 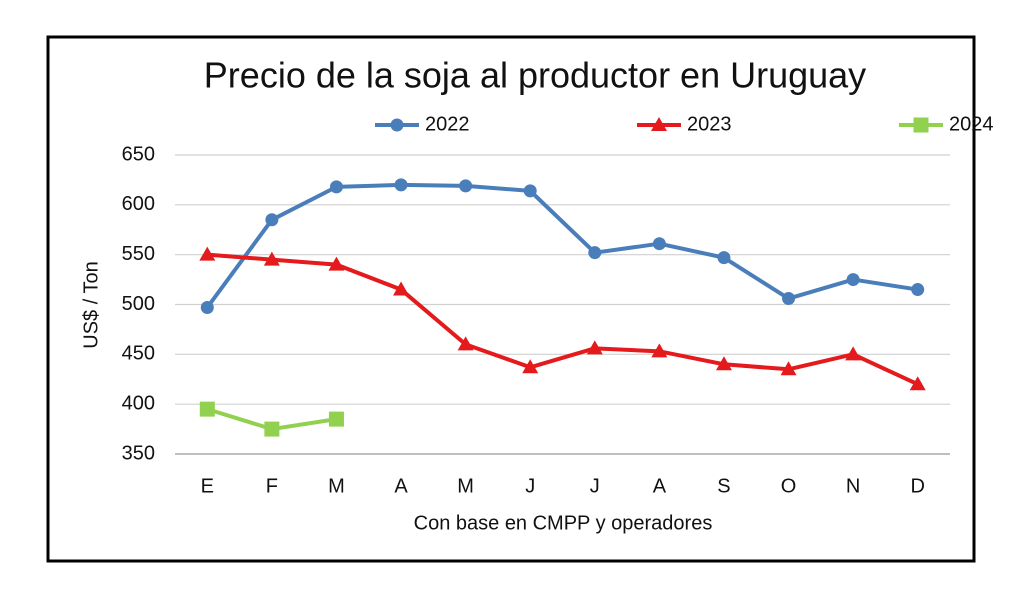 What do you see at coordinates (91, 304) in the screenshot?
I see `y-axis-title: US$ / Ton` at bounding box center [91, 304].